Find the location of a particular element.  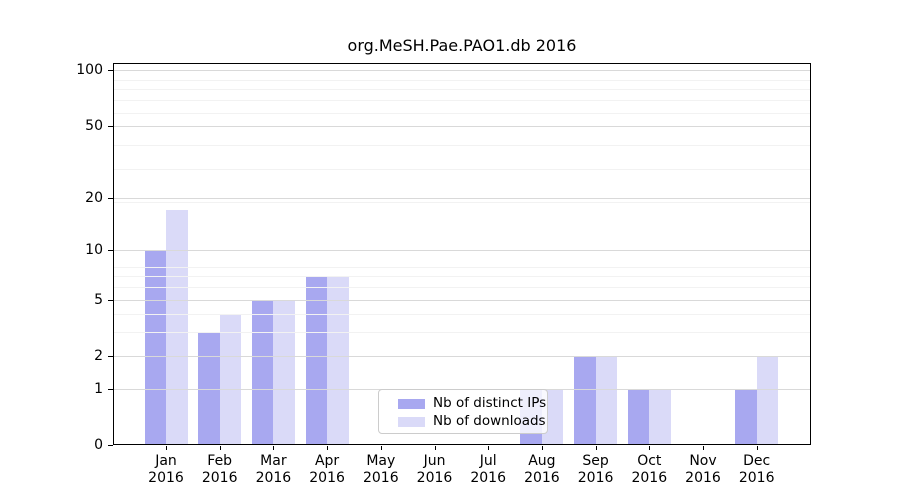

x-tick-month: Dec is located at coordinates (757, 461).